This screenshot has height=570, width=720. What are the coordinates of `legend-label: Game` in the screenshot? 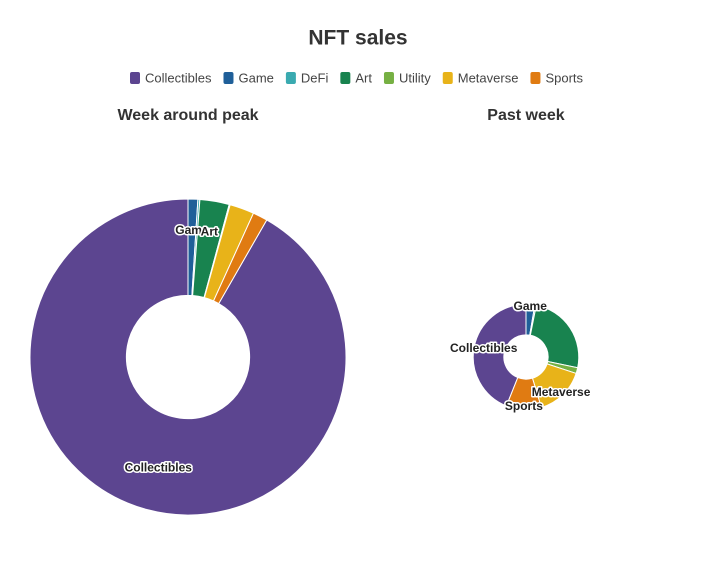 It's located at (255, 77).